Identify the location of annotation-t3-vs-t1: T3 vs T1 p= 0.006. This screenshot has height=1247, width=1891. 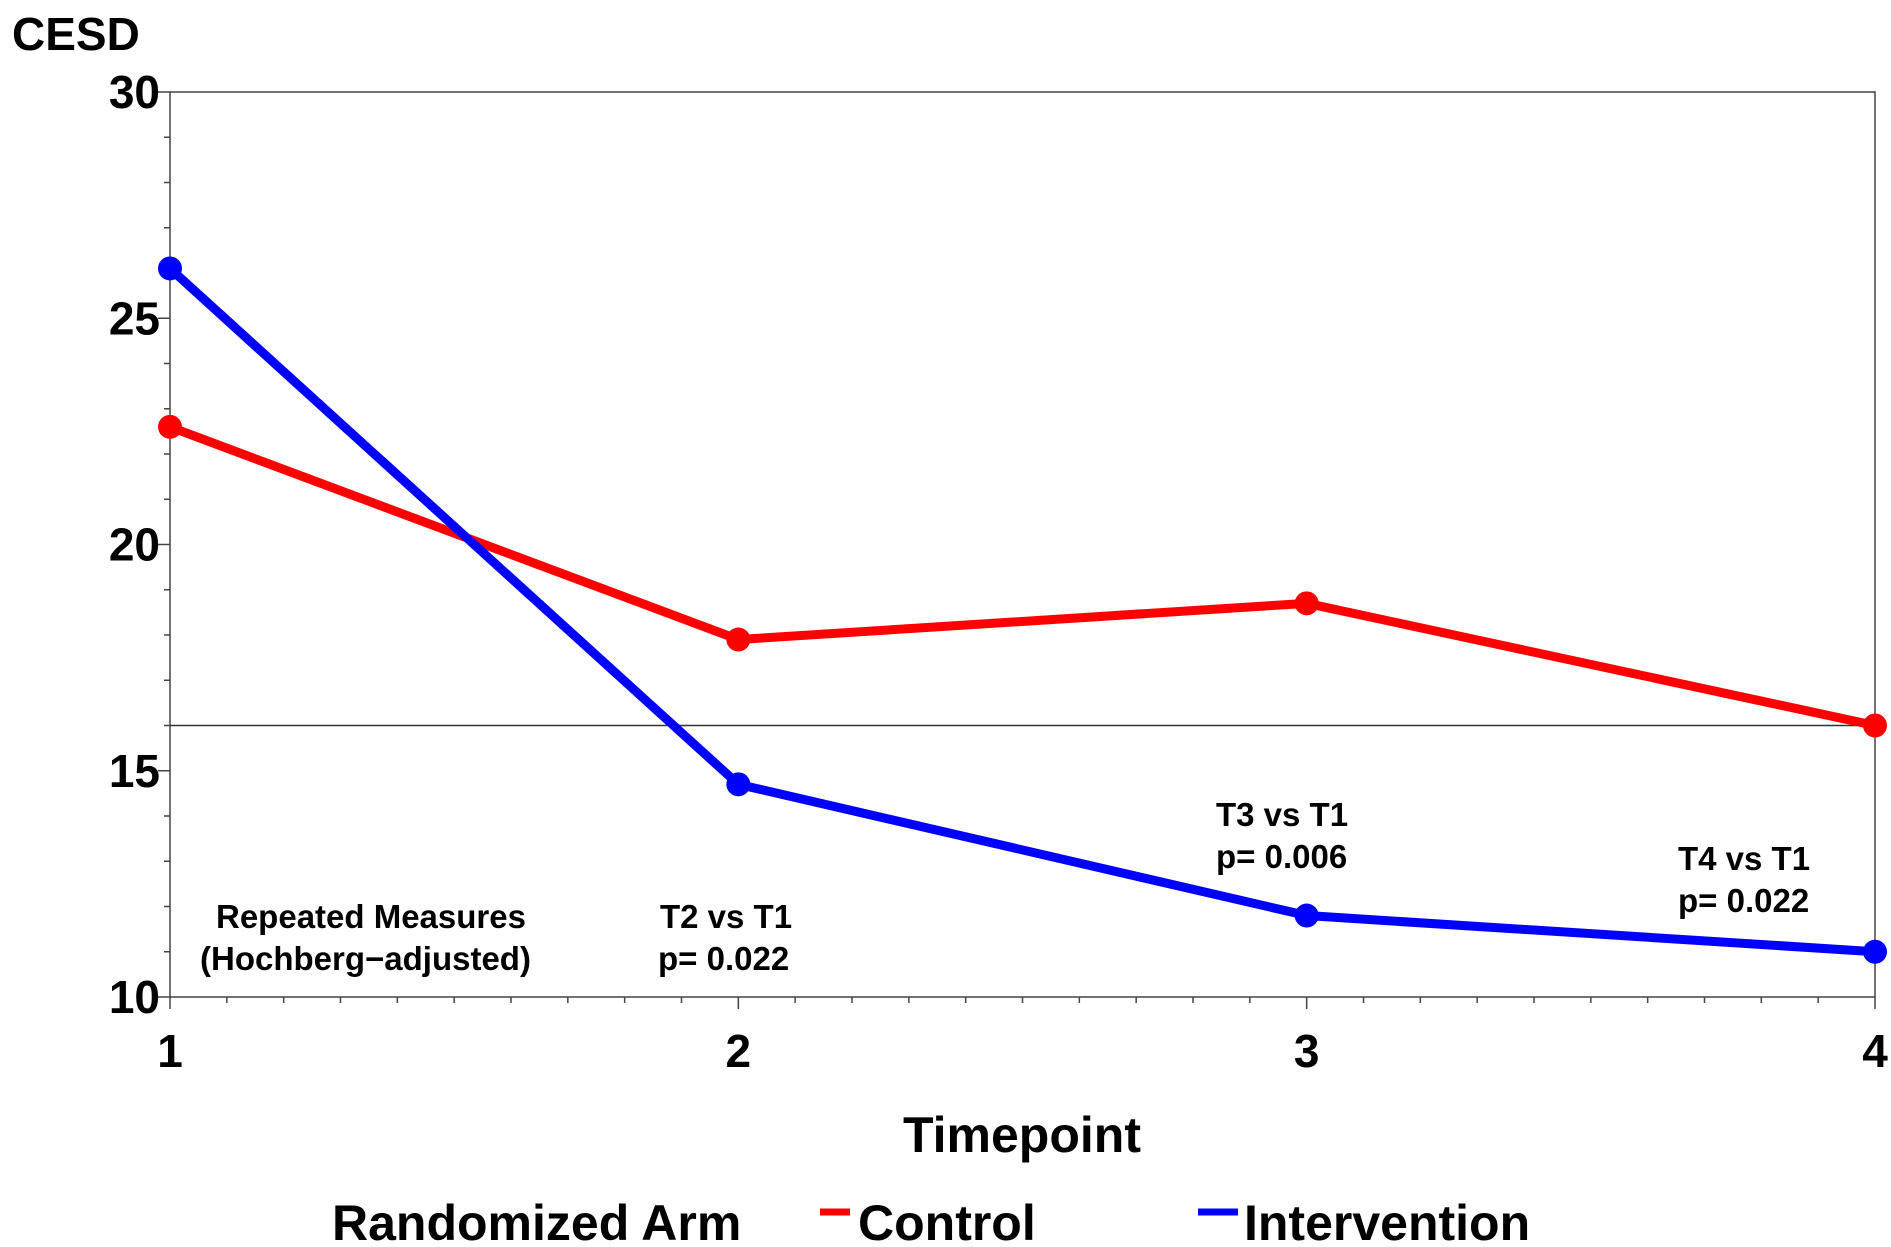
(1282, 835).